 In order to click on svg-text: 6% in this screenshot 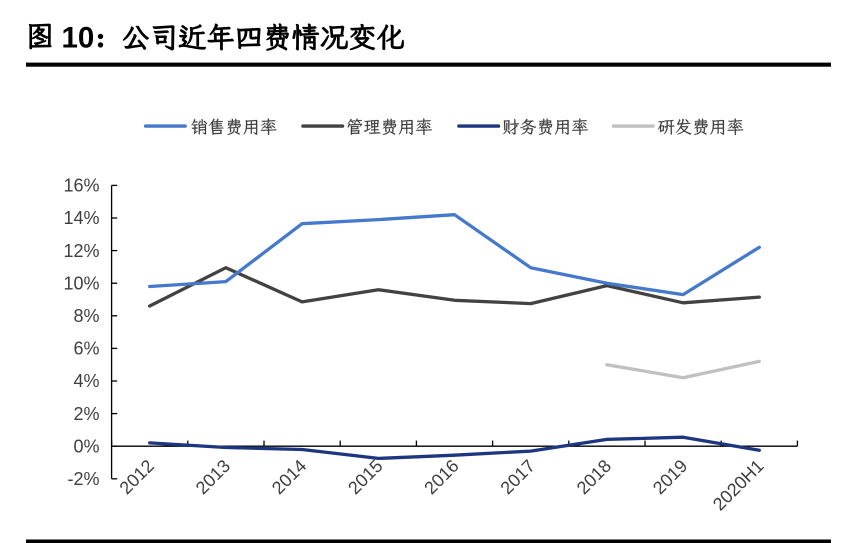, I will do `click(86, 349)`.